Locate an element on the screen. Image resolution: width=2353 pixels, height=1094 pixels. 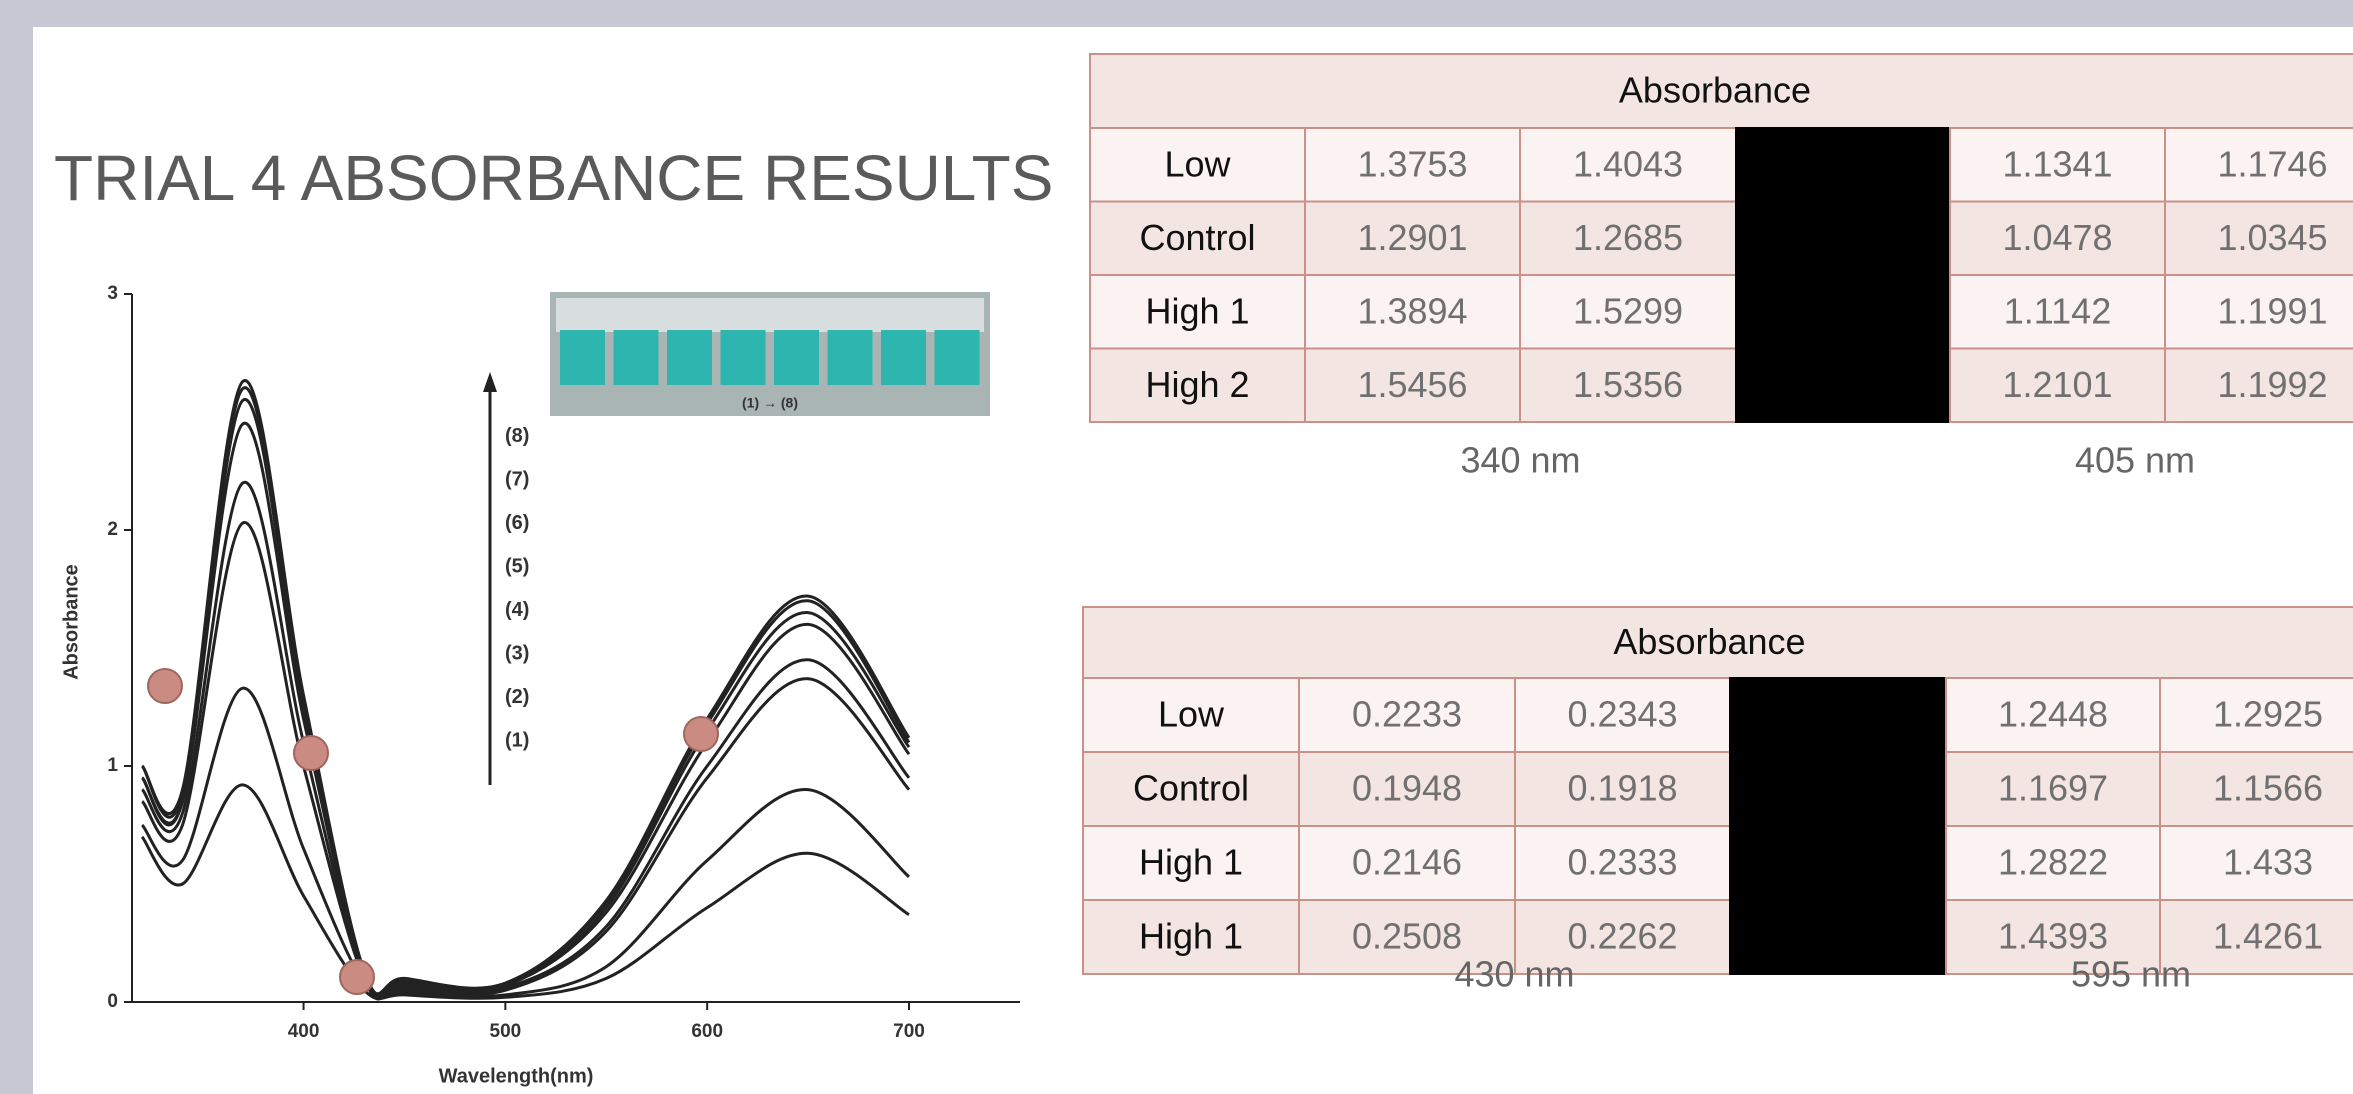
cell-value: 1.2925 is located at coordinates (2268, 714).